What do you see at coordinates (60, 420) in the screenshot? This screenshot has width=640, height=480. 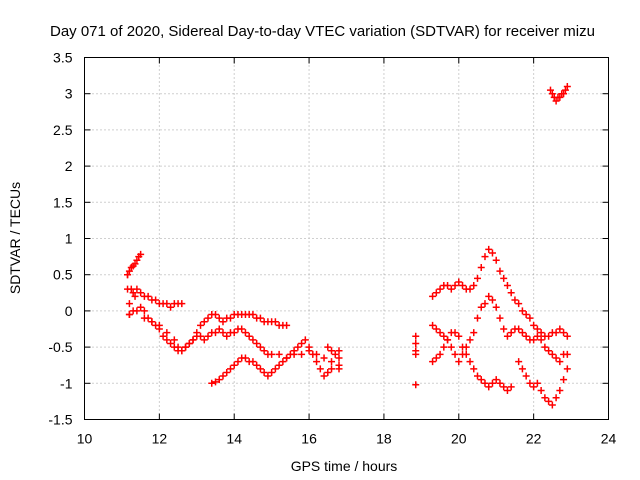 I see `y-tick-label: -1.5` at bounding box center [60, 420].